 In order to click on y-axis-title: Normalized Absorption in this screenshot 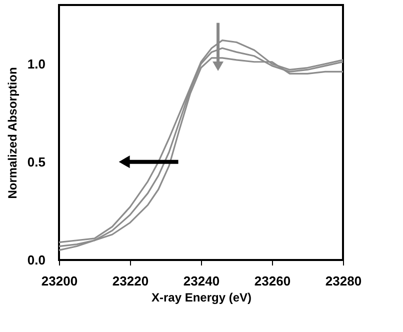, I will do `click(12, 133)`.